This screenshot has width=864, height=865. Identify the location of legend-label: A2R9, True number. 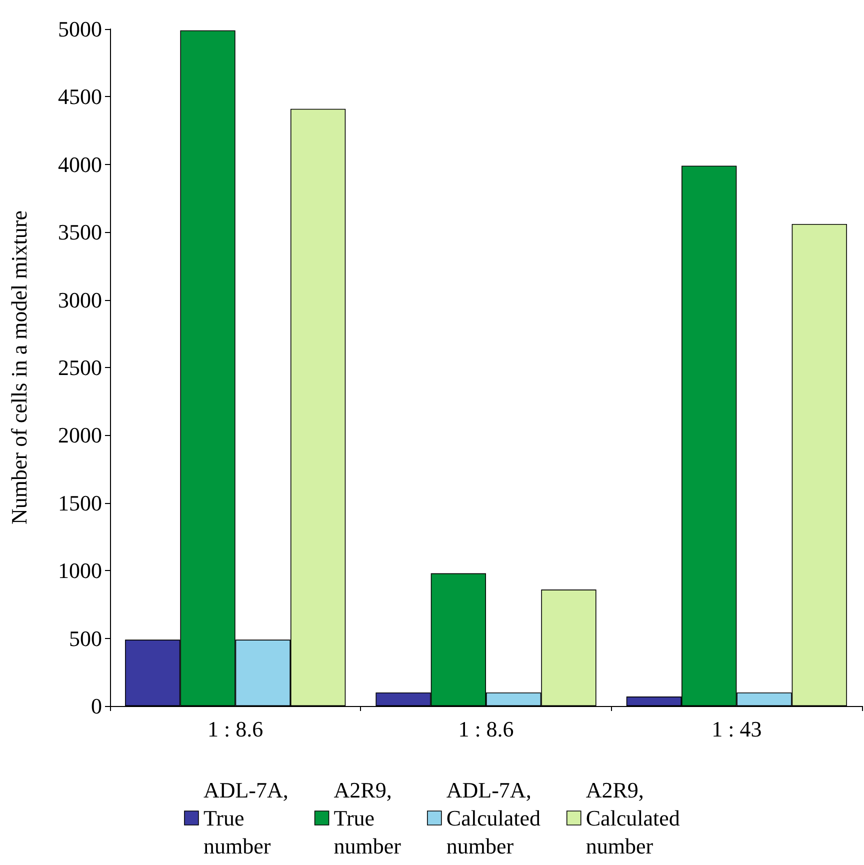
(368, 818).